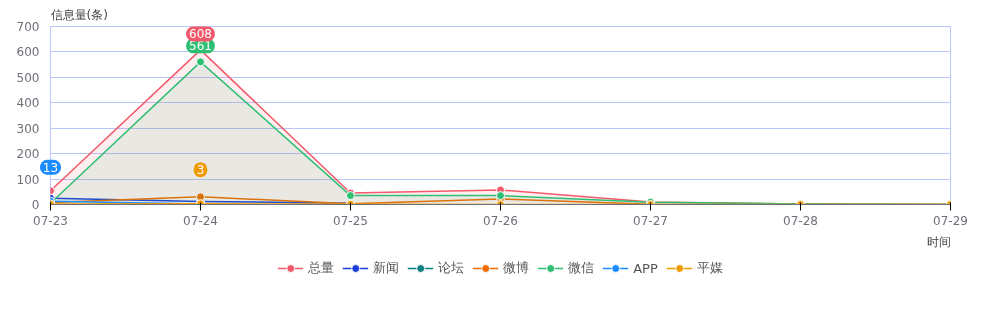  What do you see at coordinates (35, 205) in the screenshot?
I see `y-tick-label: 0` at bounding box center [35, 205].